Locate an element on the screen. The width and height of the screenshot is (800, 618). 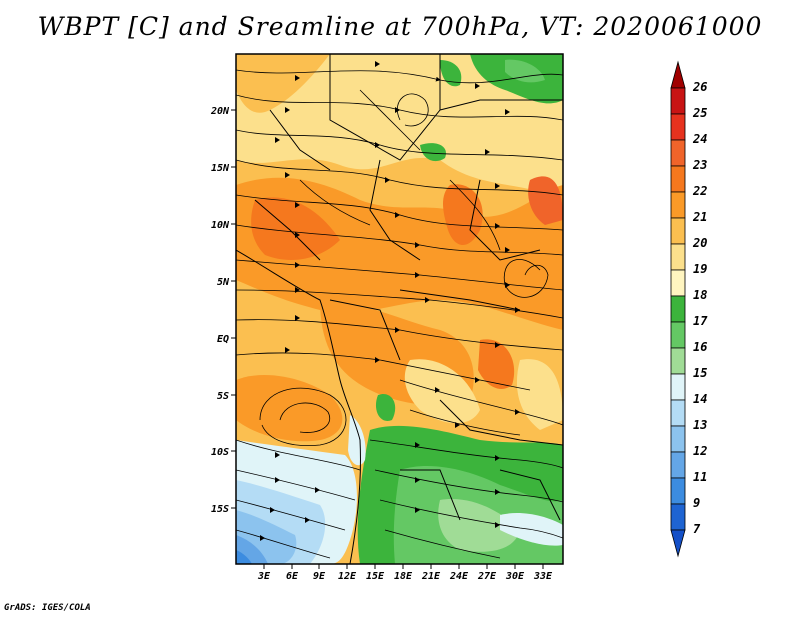
colorbar-label: 23 is located at coordinates (699, 165).